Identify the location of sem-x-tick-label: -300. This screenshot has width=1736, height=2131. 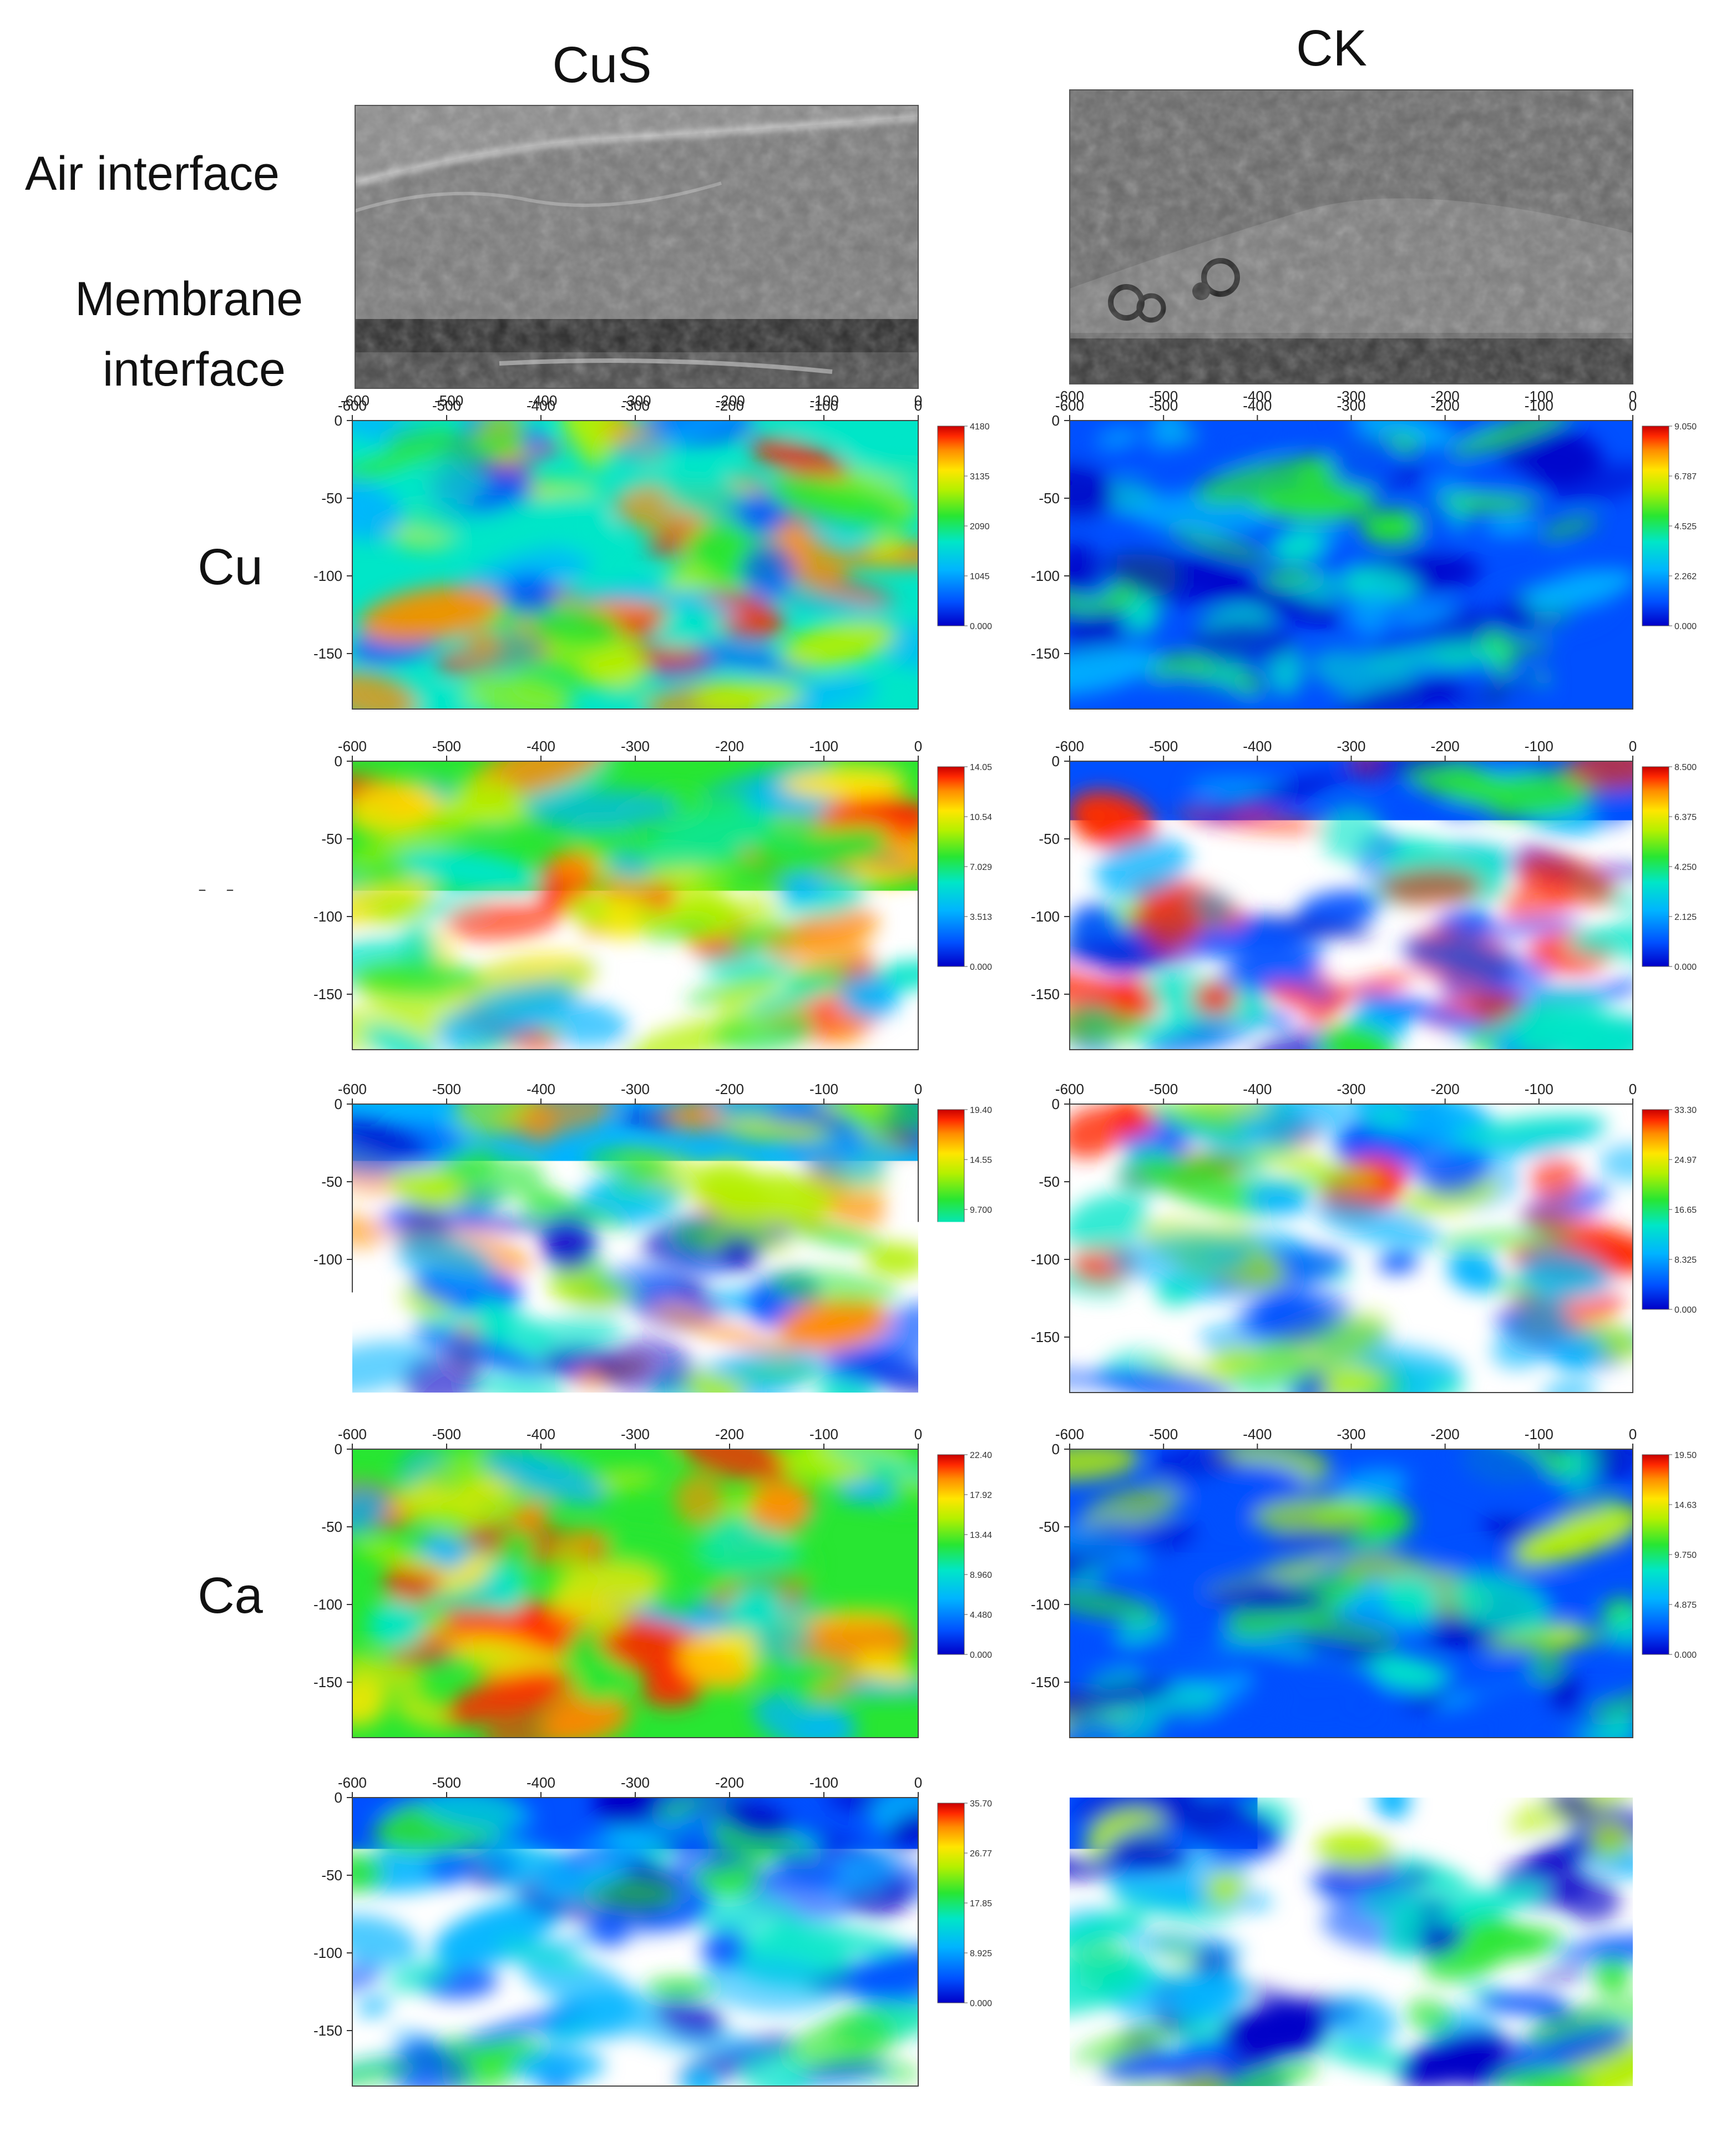
(637, 400).